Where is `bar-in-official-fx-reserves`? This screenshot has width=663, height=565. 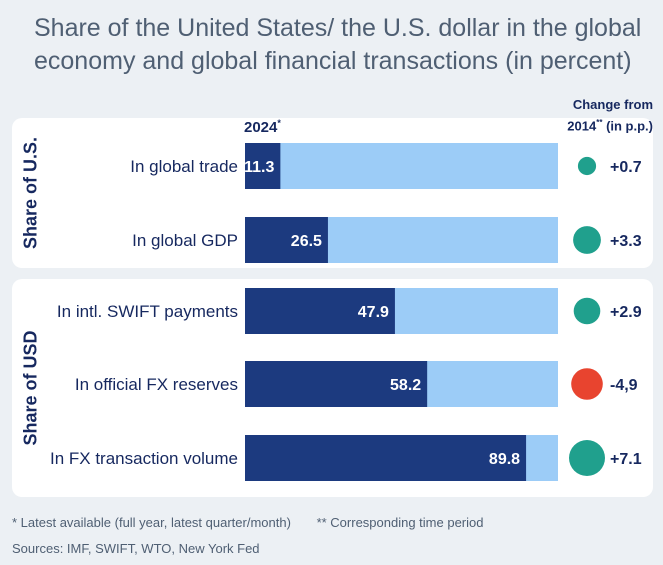 bar-in-official-fx-reserves is located at coordinates (336, 384).